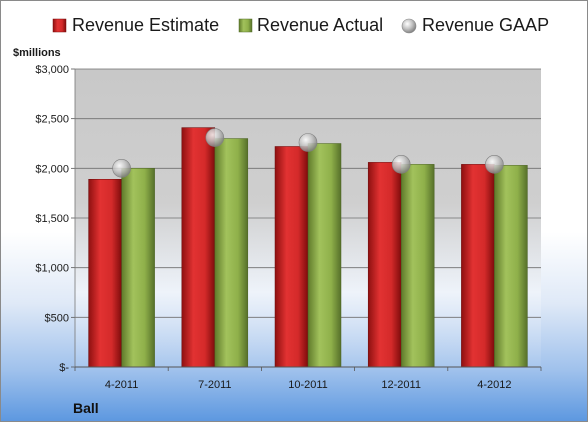 The height and width of the screenshot is (422, 588). What do you see at coordinates (59, 25) in the screenshot?
I see `legend-swatch-estimate` at bounding box center [59, 25].